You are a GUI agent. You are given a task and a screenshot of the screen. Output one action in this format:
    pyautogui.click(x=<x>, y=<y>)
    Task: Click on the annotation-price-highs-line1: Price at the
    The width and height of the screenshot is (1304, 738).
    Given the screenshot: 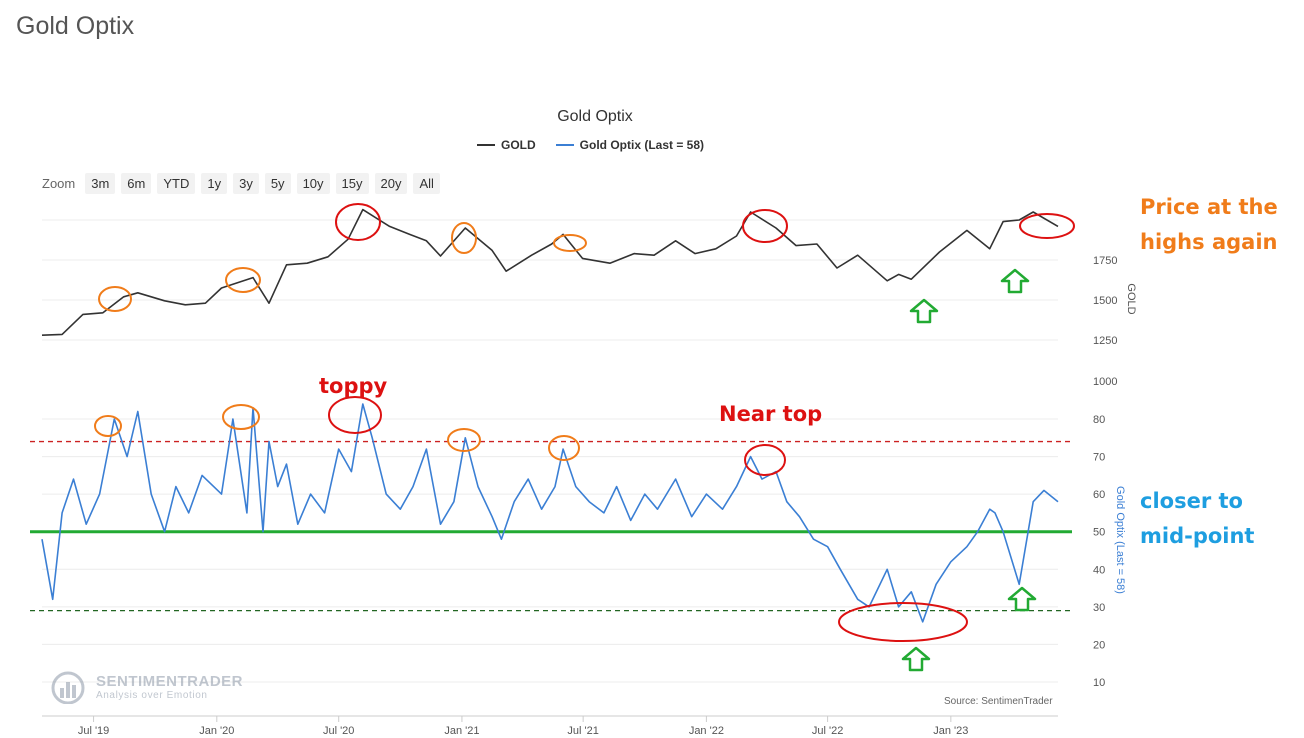 What is the action you would take?
    pyautogui.click(x=1209, y=207)
    